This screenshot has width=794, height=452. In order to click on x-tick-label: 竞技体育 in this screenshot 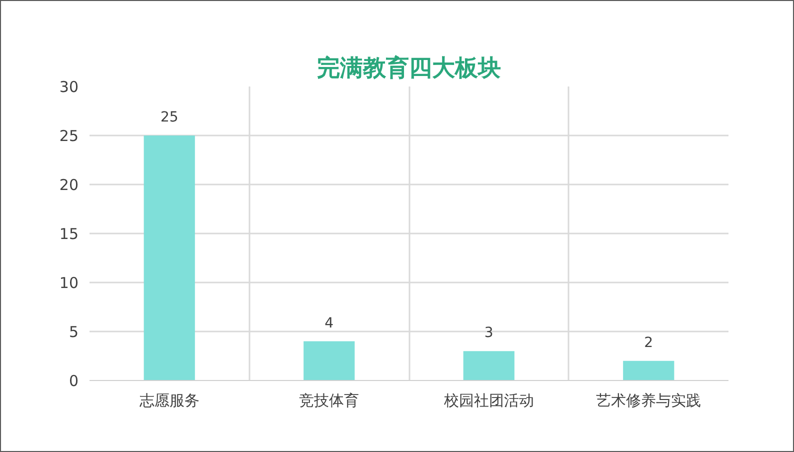, I will do `click(329, 401)`.